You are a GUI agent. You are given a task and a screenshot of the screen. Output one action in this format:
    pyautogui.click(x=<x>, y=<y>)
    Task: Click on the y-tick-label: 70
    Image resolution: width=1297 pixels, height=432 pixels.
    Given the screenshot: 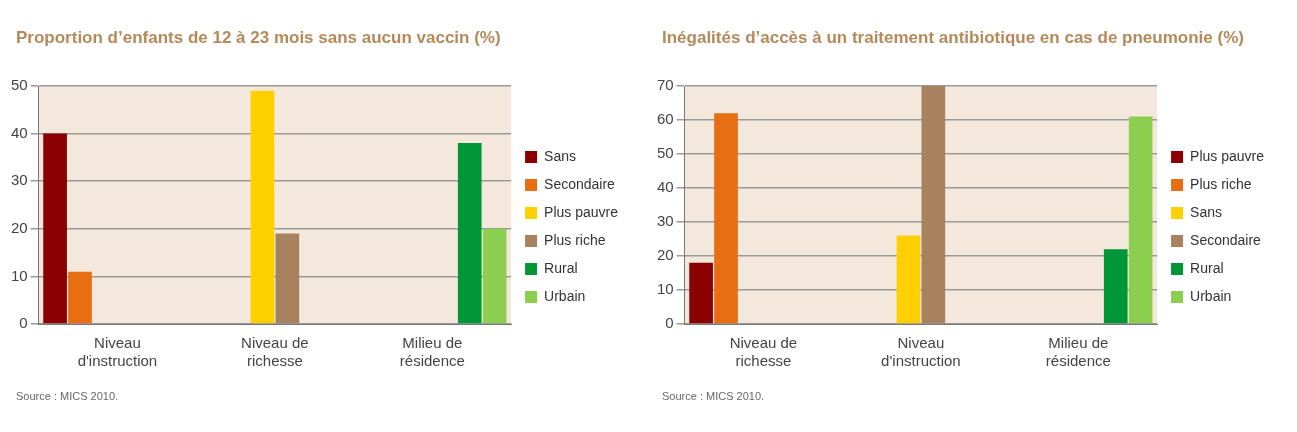 What is the action you would take?
    pyautogui.click(x=665, y=85)
    